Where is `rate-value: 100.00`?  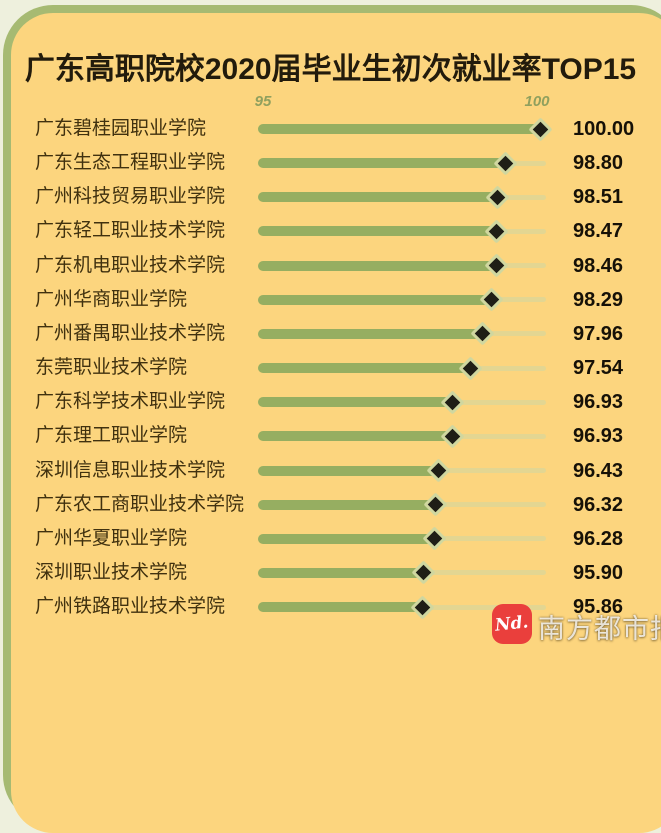 rate-value: 100.00 is located at coordinates (604, 129).